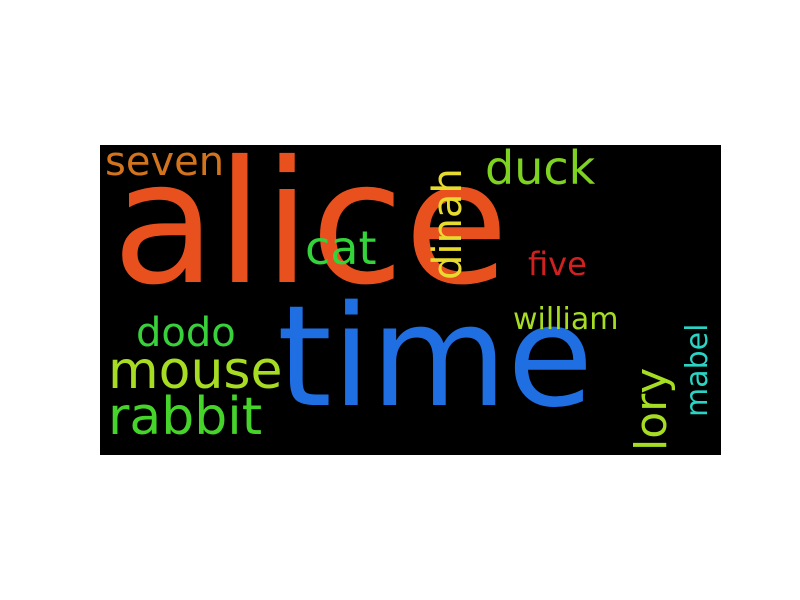 The height and width of the screenshot is (600, 800). Describe the element at coordinates (697, 370) in the screenshot. I see `word-mabel: mabel` at that location.